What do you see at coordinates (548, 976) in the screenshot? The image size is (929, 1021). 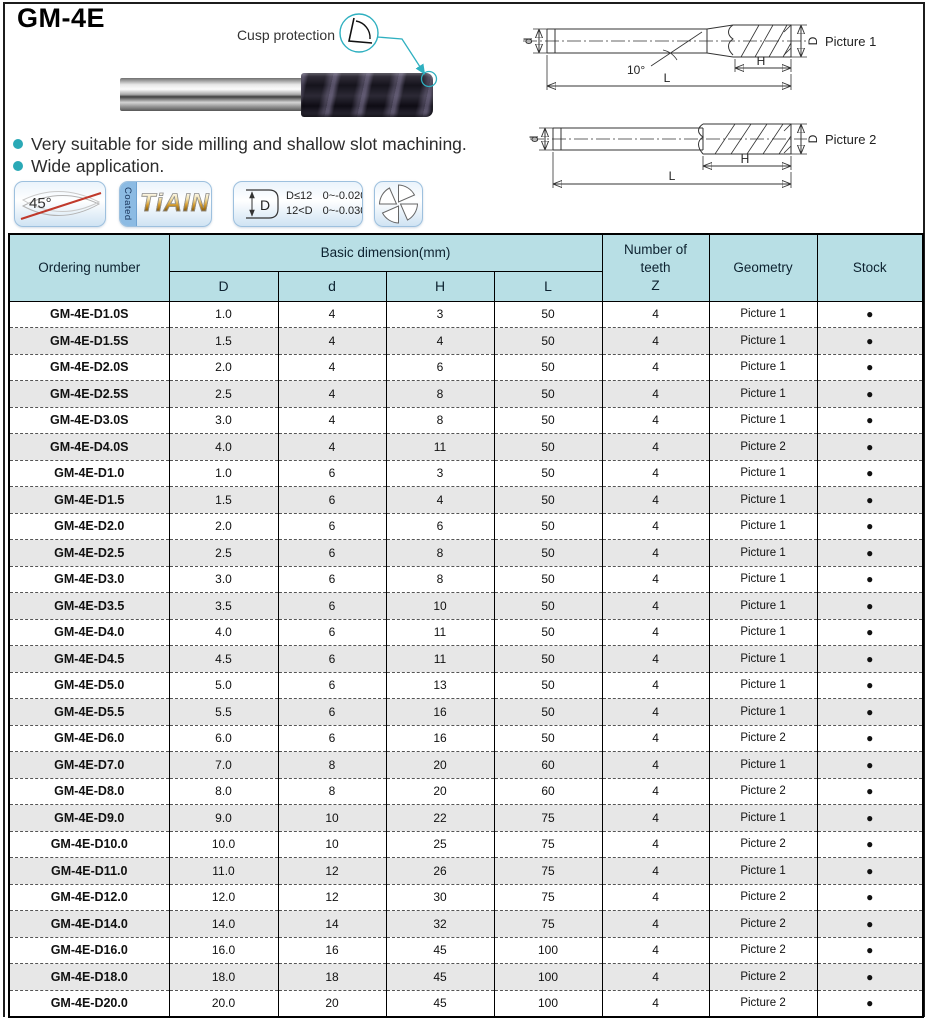 I see `cell-overall-length: 100` at bounding box center [548, 976].